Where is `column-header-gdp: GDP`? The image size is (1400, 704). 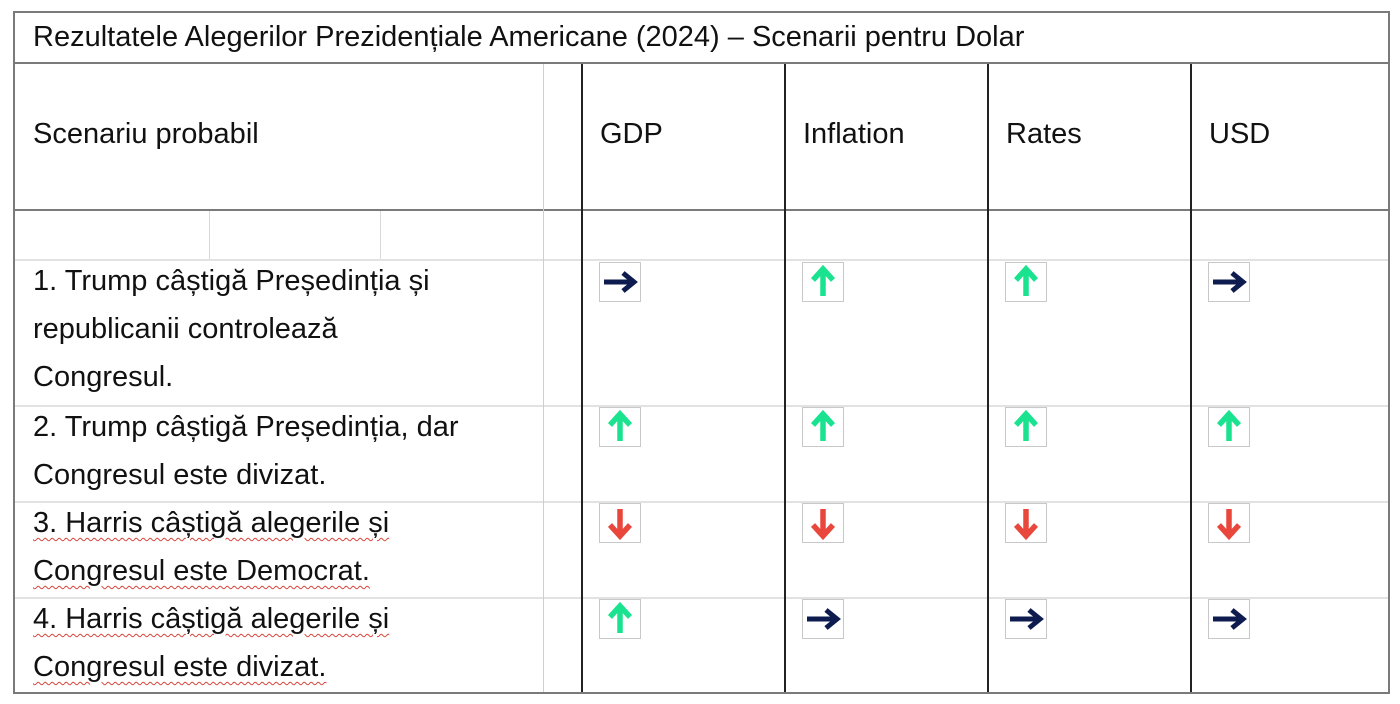
column-header-gdp: GDP is located at coordinates (631, 134).